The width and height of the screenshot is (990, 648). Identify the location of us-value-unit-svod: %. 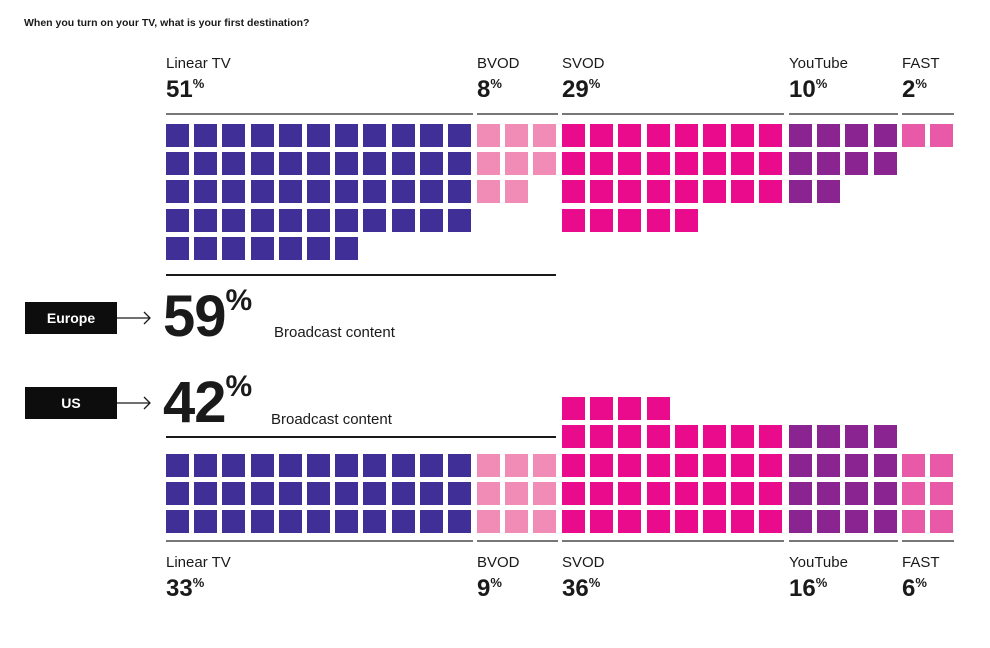
(594, 582).